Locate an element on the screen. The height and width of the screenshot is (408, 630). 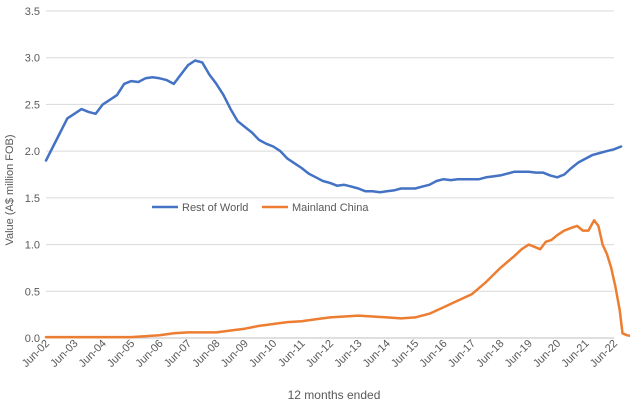
y-tick-label: 2.5 is located at coordinates (32, 105).